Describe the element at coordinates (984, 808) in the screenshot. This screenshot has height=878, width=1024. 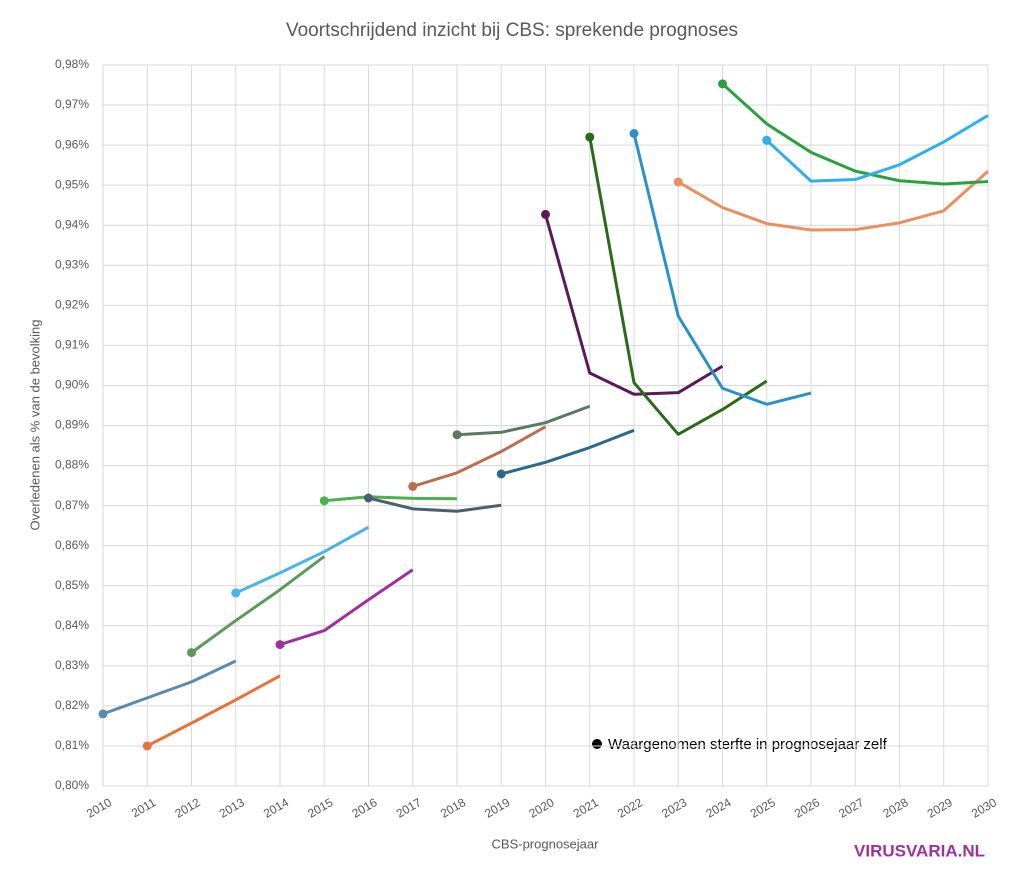
I see `x-tick-label: 2030` at that location.